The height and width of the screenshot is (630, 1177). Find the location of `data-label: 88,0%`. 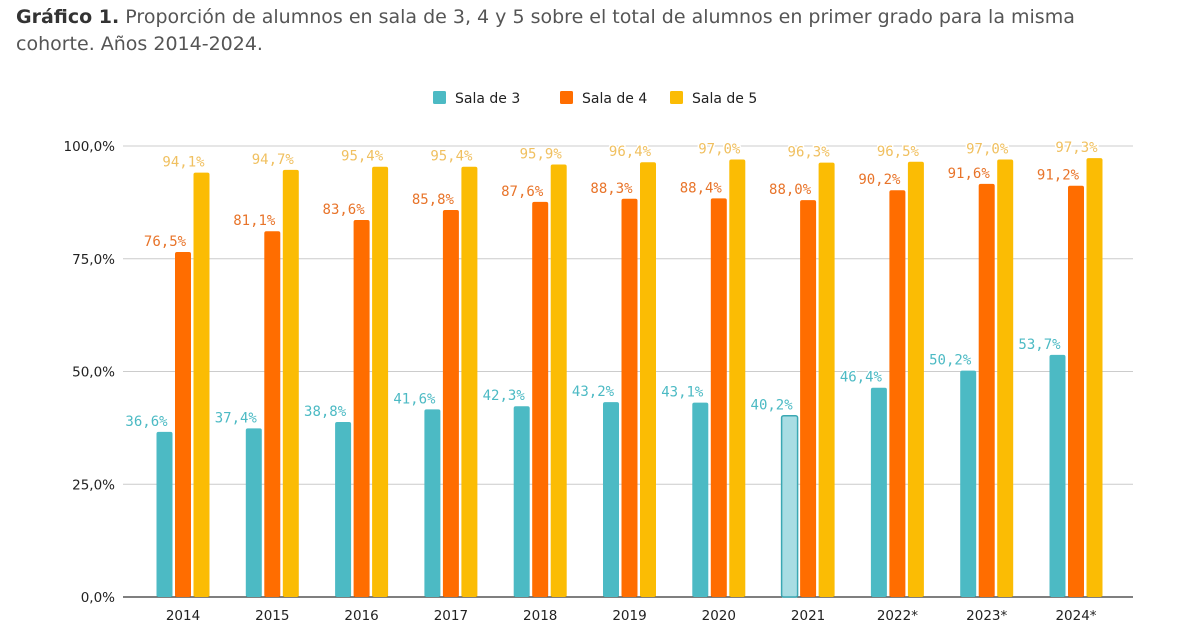

data-label: 88,0% is located at coordinates (790, 190).